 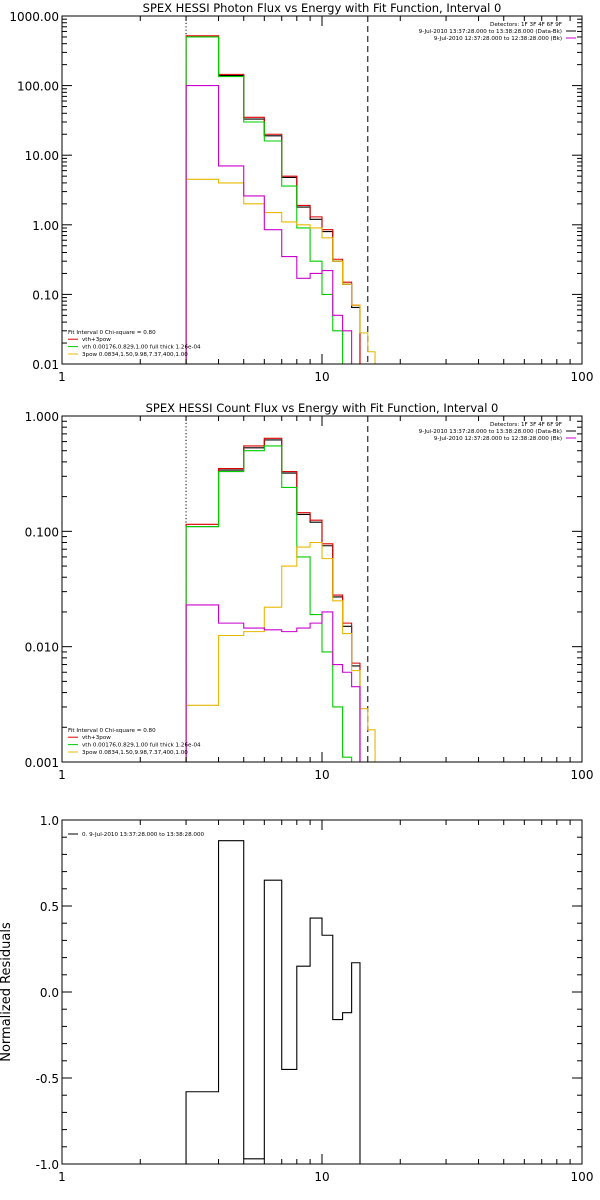 What do you see at coordinates (45, 226) in the screenshot?
I see `y-tick-label: 1.00` at bounding box center [45, 226].